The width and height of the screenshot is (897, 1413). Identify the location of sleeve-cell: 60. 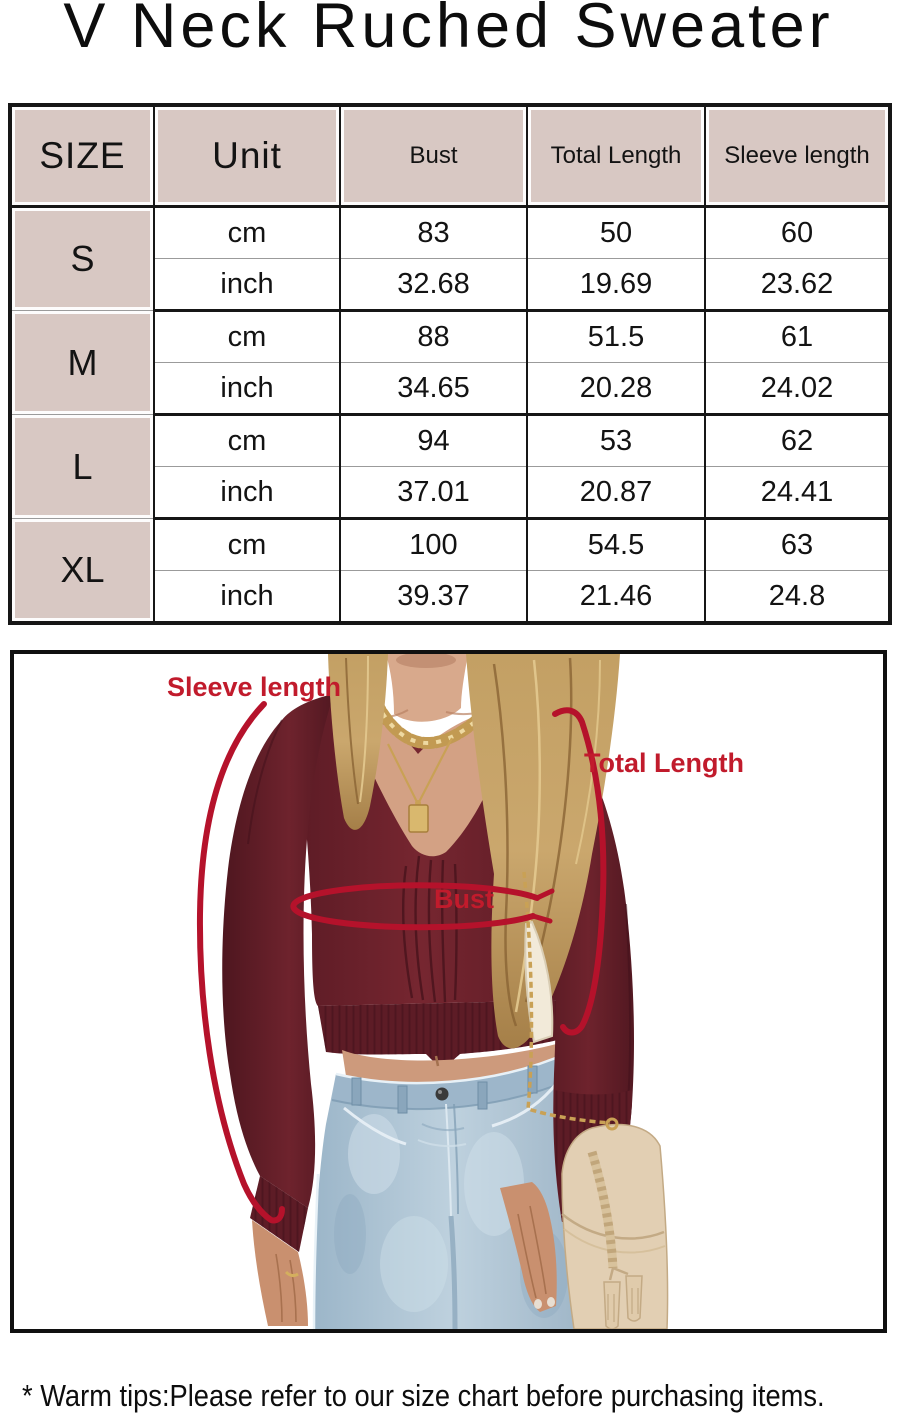
(797, 232).